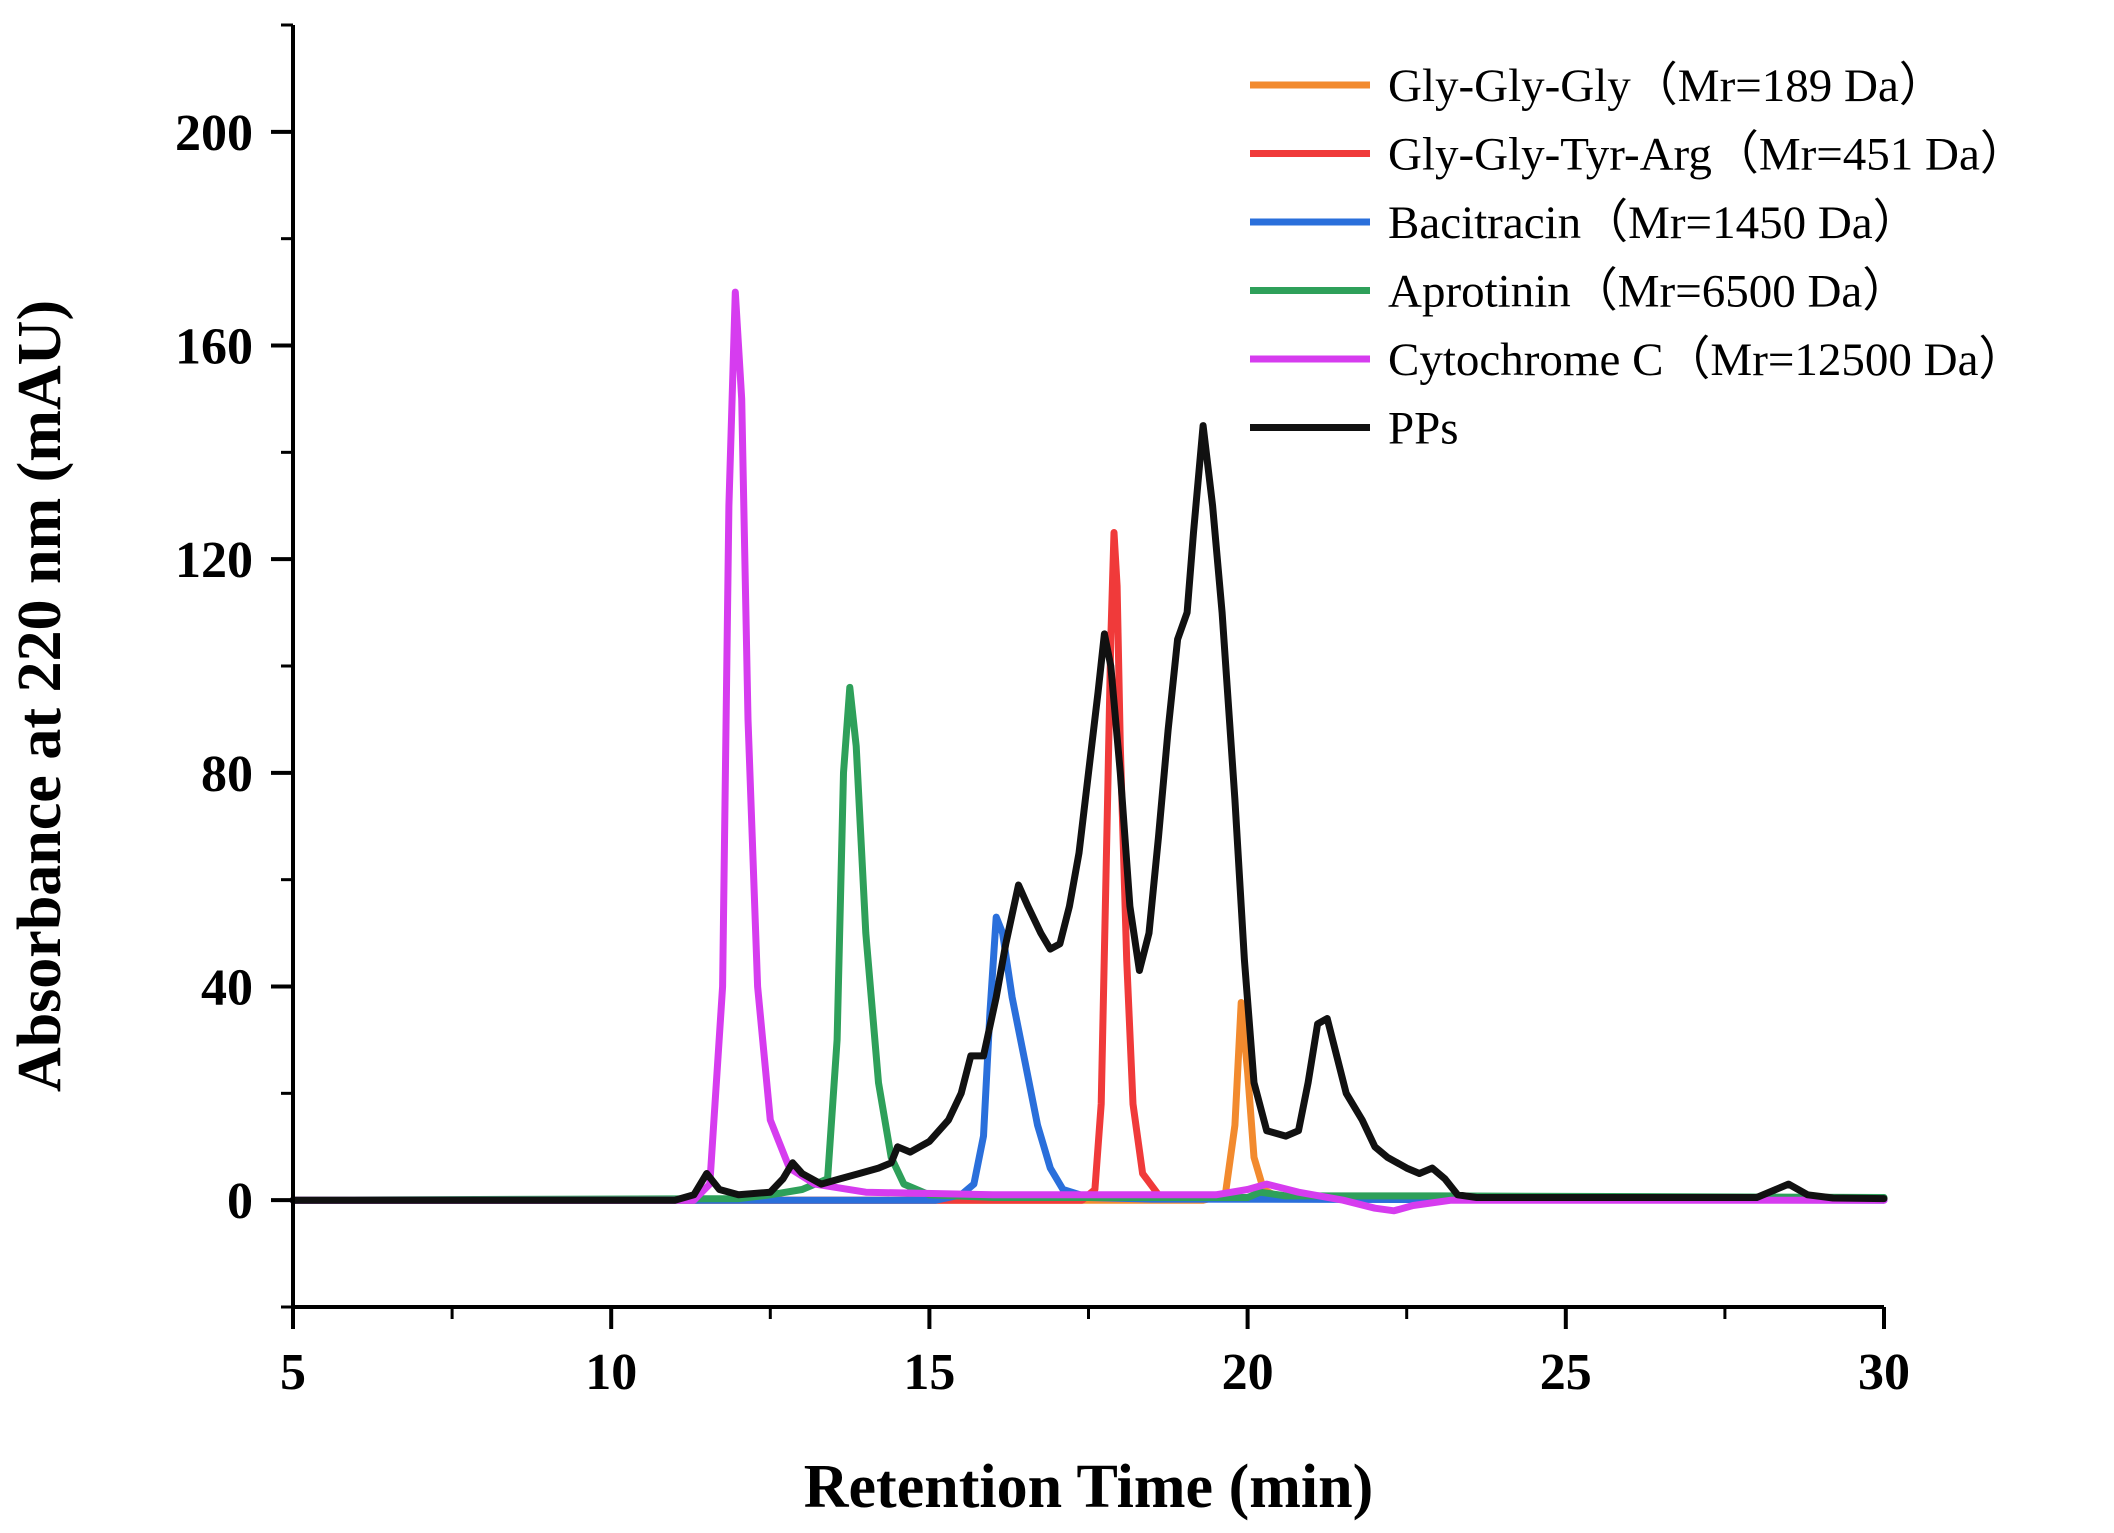 Image resolution: width=2114 pixels, height=1533 pixels. Describe the element at coordinates (40, 696) in the screenshot. I see `y-axis-title: Absorbance at 220 nm (mAU)` at that location.